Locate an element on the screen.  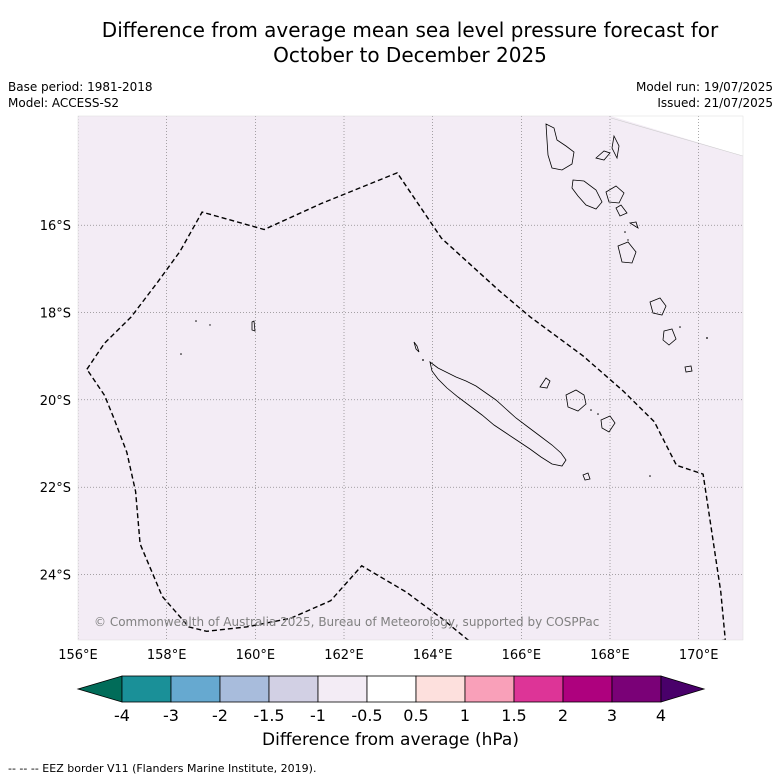
longitude-label: 168°E is located at coordinates (610, 655).